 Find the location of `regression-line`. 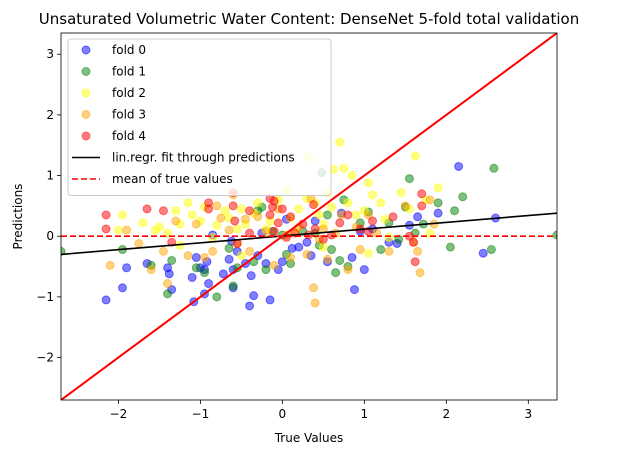

regression-line is located at coordinates (309, 234).